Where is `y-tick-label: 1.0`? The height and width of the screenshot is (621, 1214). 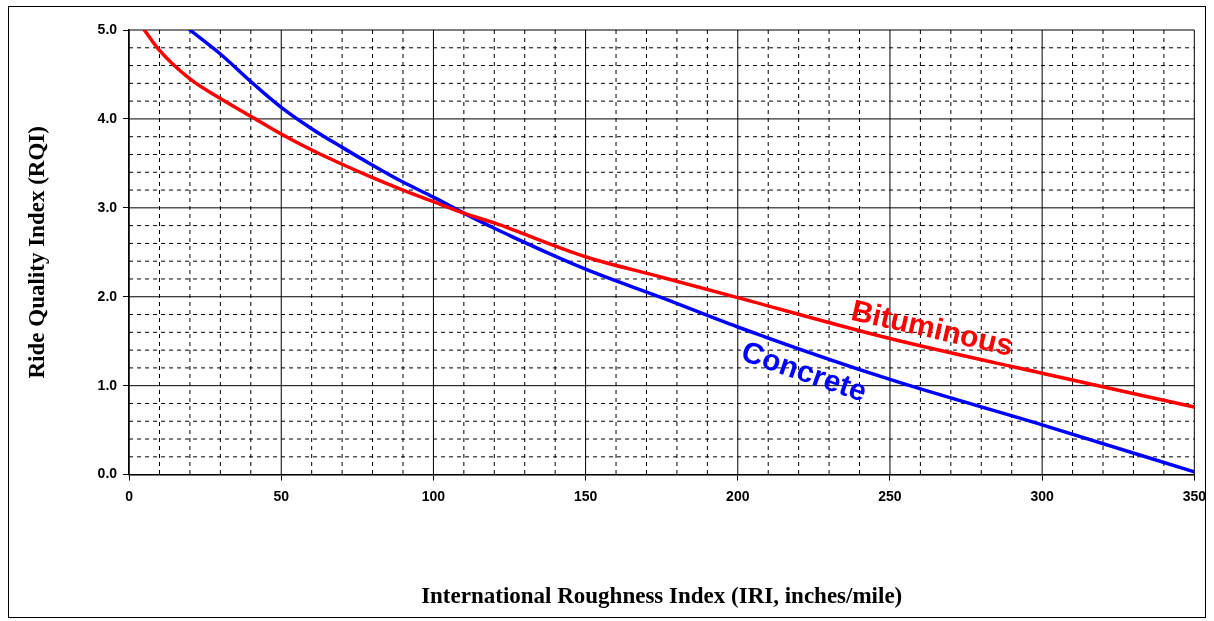
y-tick-label: 1.0 is located at coordinates (107, 384).